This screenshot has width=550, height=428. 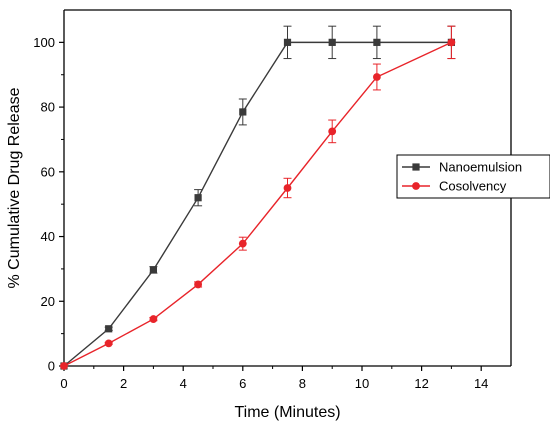 I want to click on x-tick-label: 10, so click(x=362, y=383).